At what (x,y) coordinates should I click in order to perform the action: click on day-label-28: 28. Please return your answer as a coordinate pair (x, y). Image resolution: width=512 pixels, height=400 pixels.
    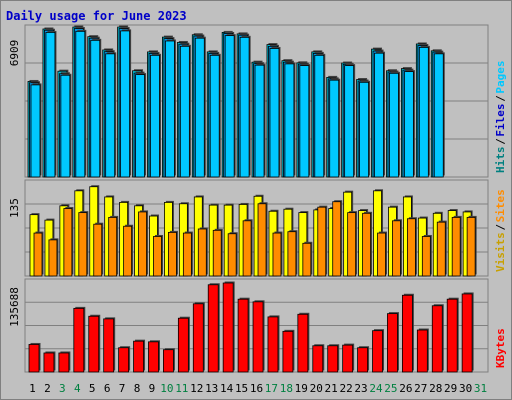
    Looking at the image, I should click on (435, 388).